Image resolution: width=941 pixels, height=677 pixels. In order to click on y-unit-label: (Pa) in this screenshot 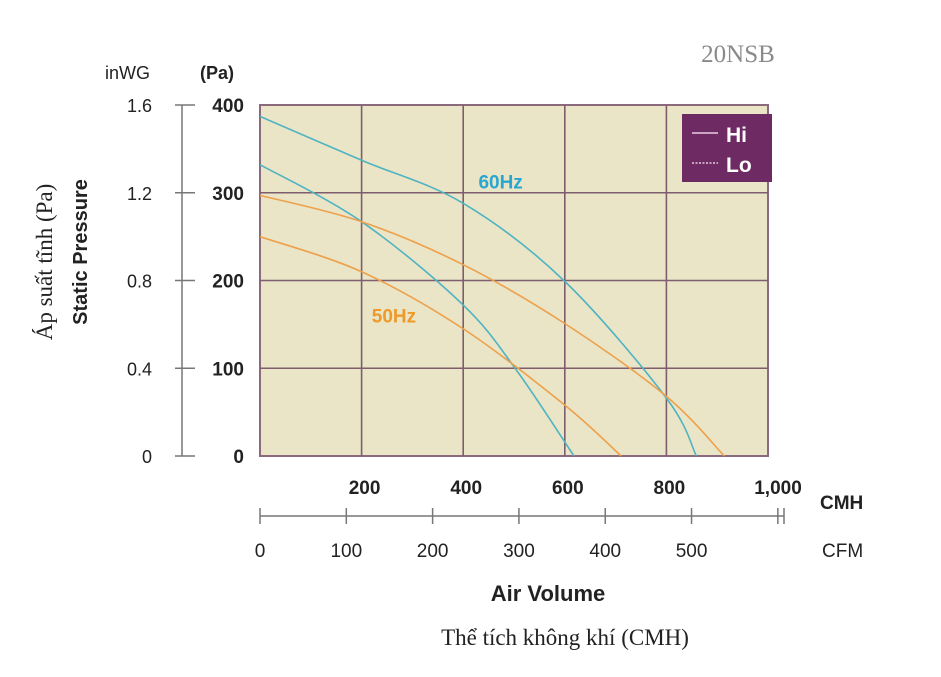, I will do `click(217, 73)`.